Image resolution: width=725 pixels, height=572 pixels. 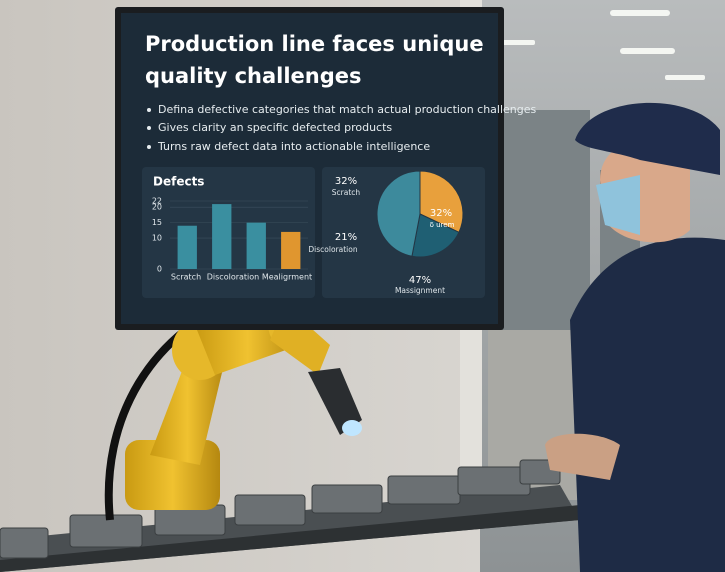 I want to click on pie-value-label: 47%, so click(x=420, y=280).